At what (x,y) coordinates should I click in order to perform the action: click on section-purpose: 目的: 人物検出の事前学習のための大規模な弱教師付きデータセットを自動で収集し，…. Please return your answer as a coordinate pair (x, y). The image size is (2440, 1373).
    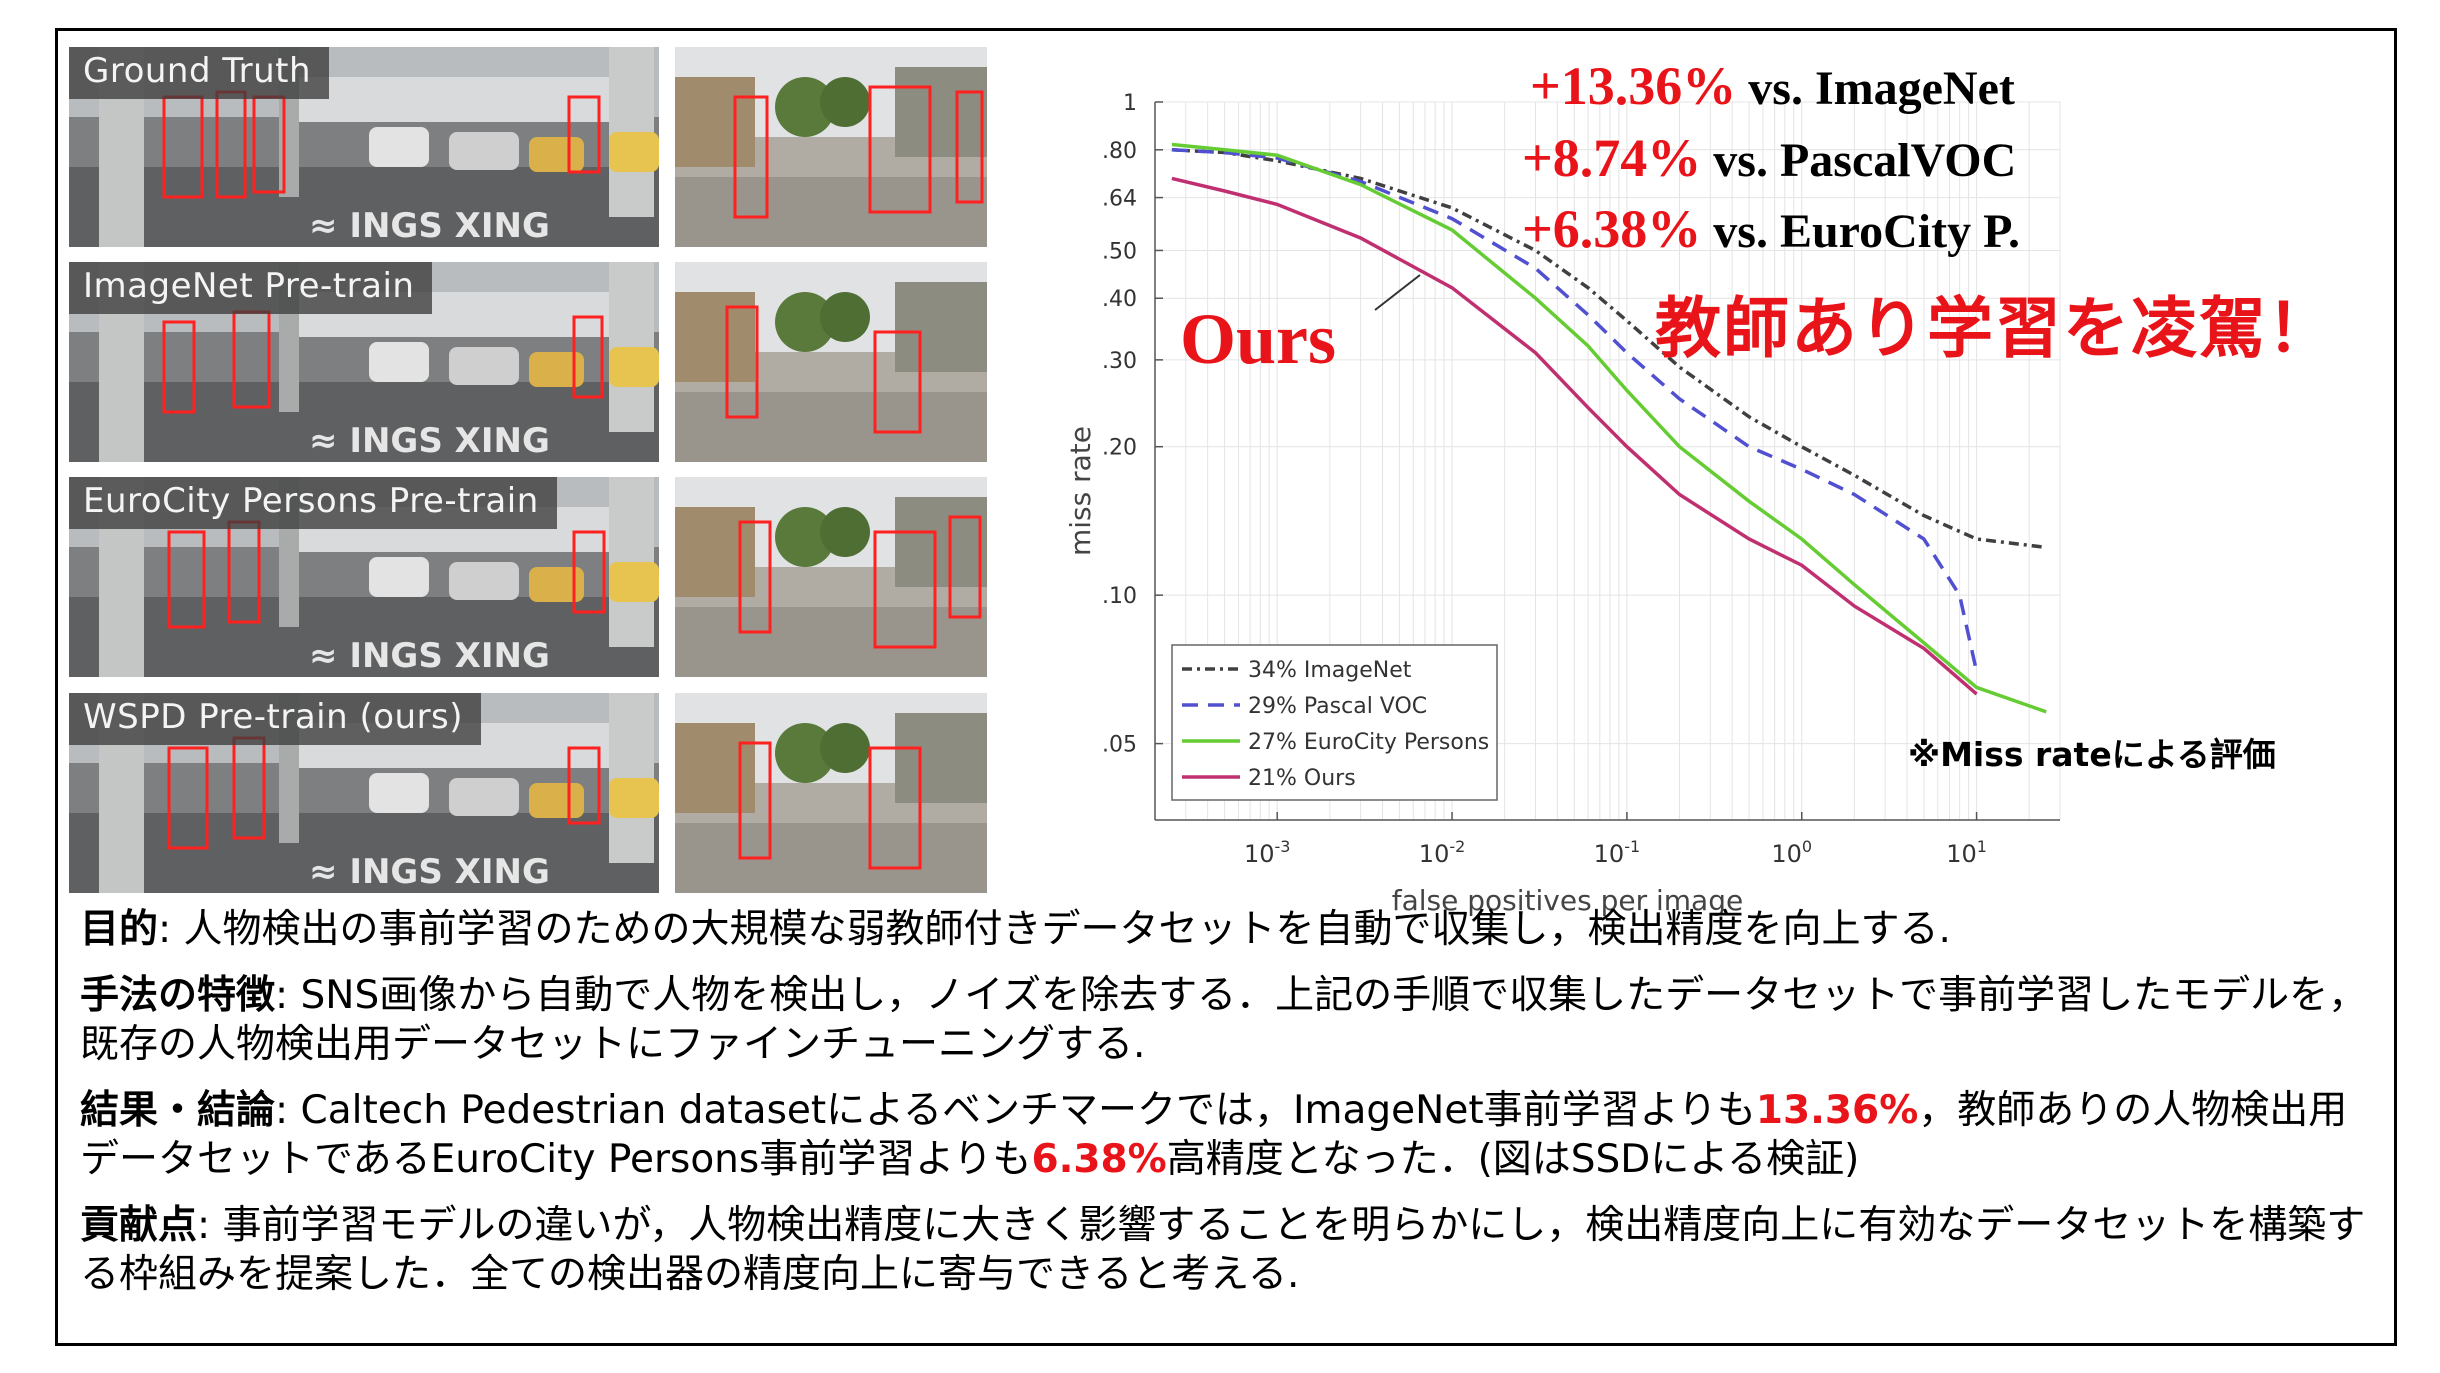
    Looking at the image, I should click on (1230, 929).